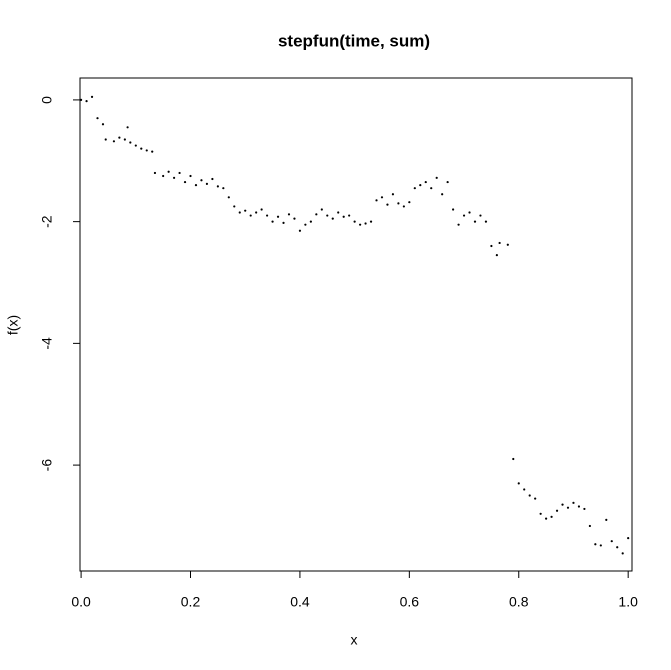 The width and height of the screenshot is (671, 670). I want to click on y-tick-label: -6, so click(47, 465).